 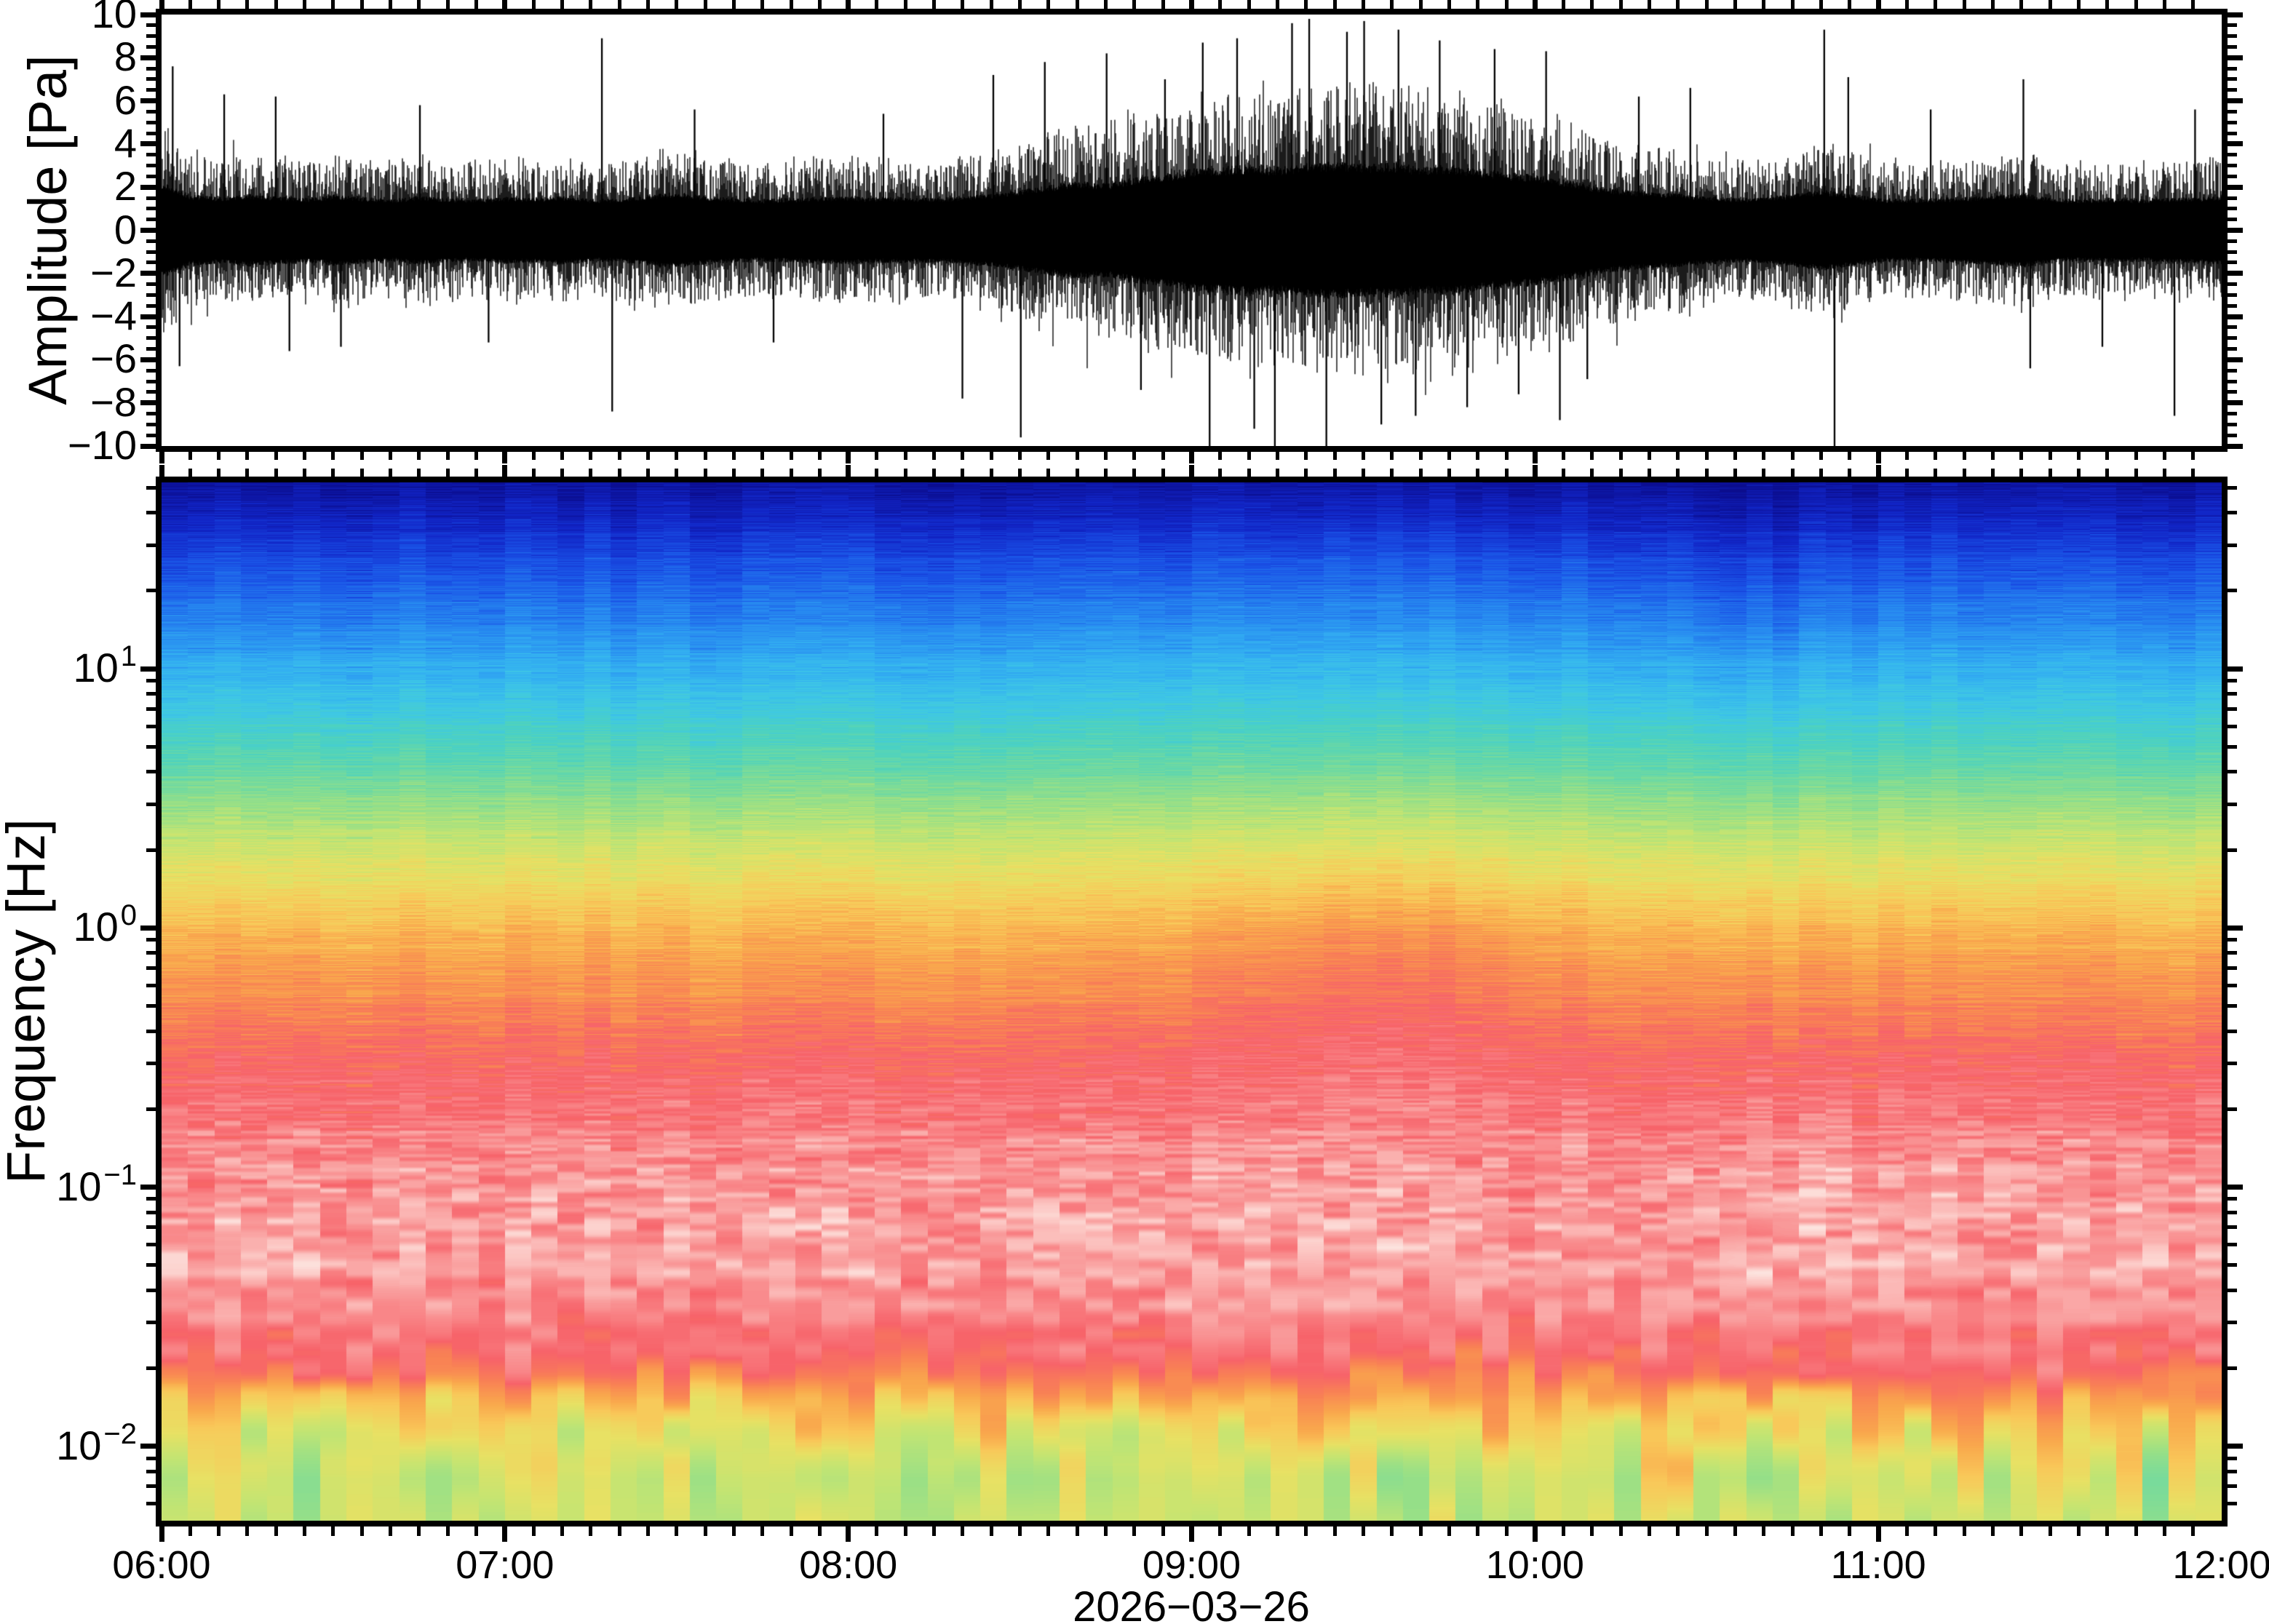 What do you see at coordinates (96, 927) in the screenshot?
I see `frequency-tick-label-base: 10` at bounding box center [96, 927].